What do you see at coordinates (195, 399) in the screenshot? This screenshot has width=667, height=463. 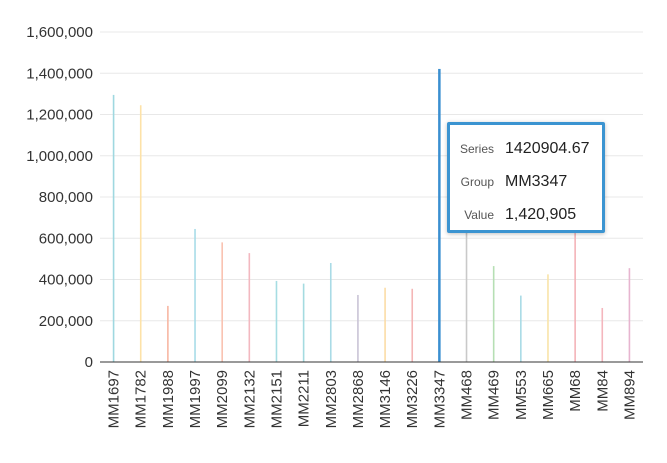 I see `x-tick-label: MM1997` at bounding box center [195, 399].